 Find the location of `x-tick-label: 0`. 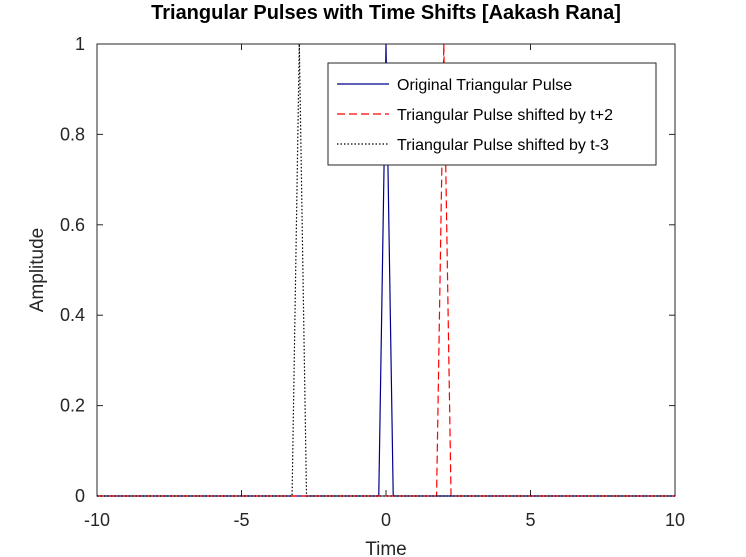

x-tick-label: 0 is located at coordinates (386, 520).